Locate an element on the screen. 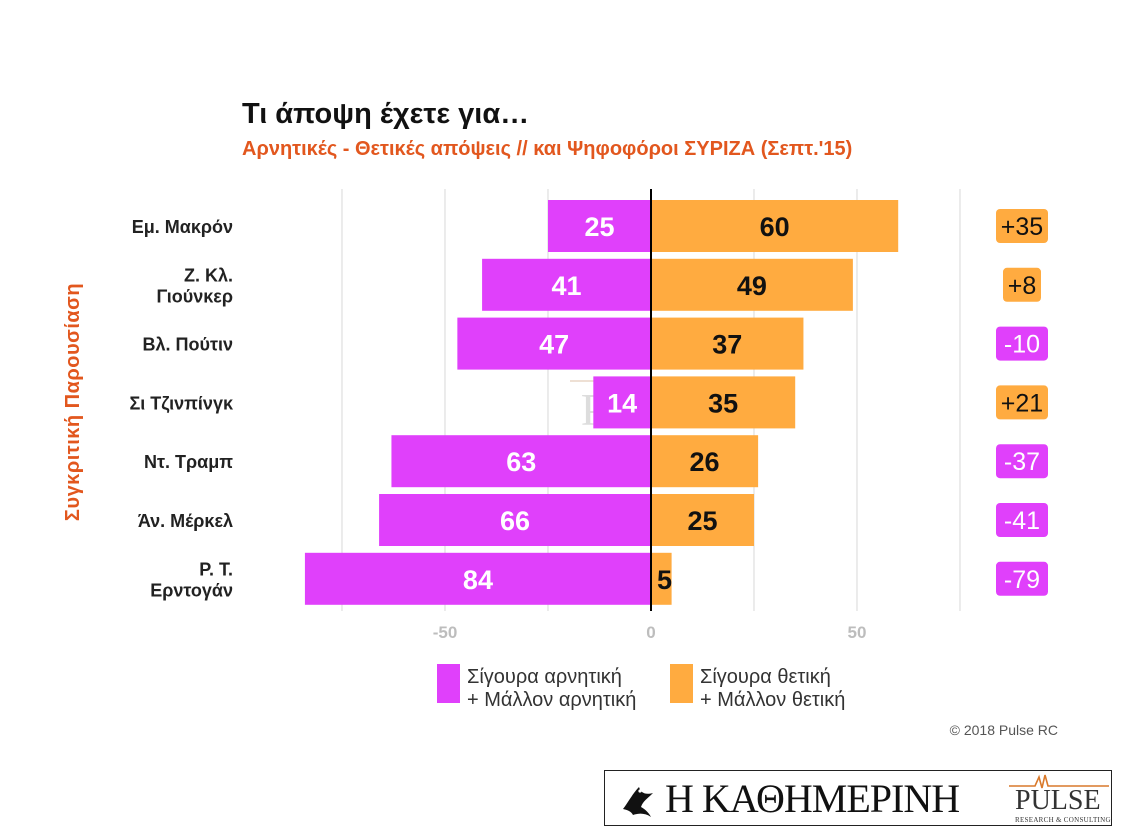 Image resolution: width=1123 pixels, height=837 pixels. bar-label-positive: 25 is located at coordinates (702, 521).